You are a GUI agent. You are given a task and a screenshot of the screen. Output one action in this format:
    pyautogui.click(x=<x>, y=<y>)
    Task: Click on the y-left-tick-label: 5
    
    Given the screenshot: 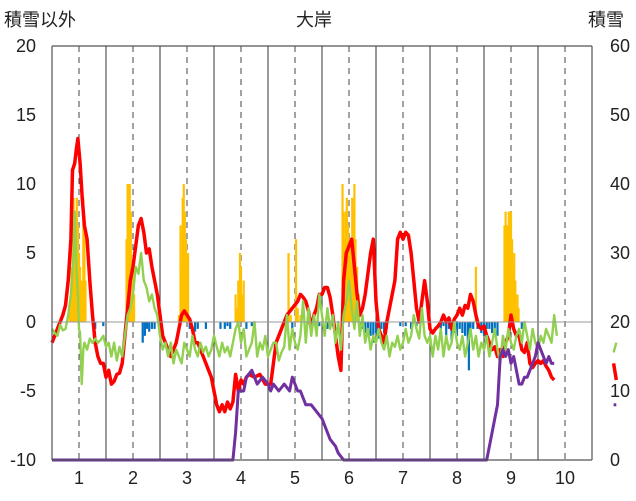 What is the action you would take?
    pyautogui.click(x=31, y=253)
    